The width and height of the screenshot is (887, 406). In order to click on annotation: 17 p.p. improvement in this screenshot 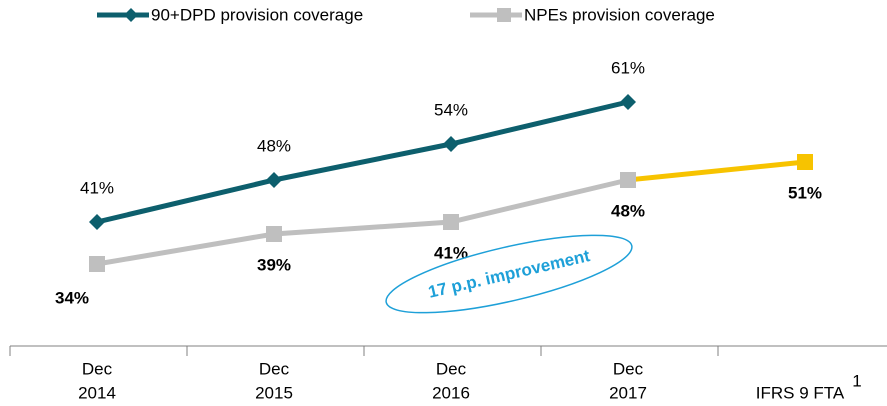, I will do `click(509, 274)`.